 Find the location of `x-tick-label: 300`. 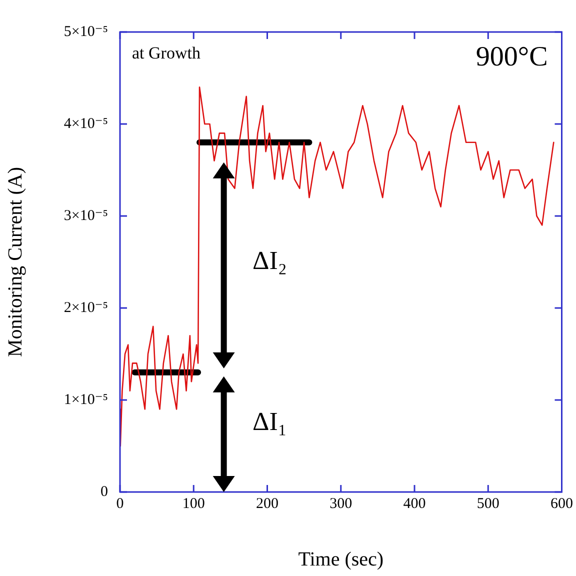

x-tick-label: 300 is located at coordinates (341, 504).